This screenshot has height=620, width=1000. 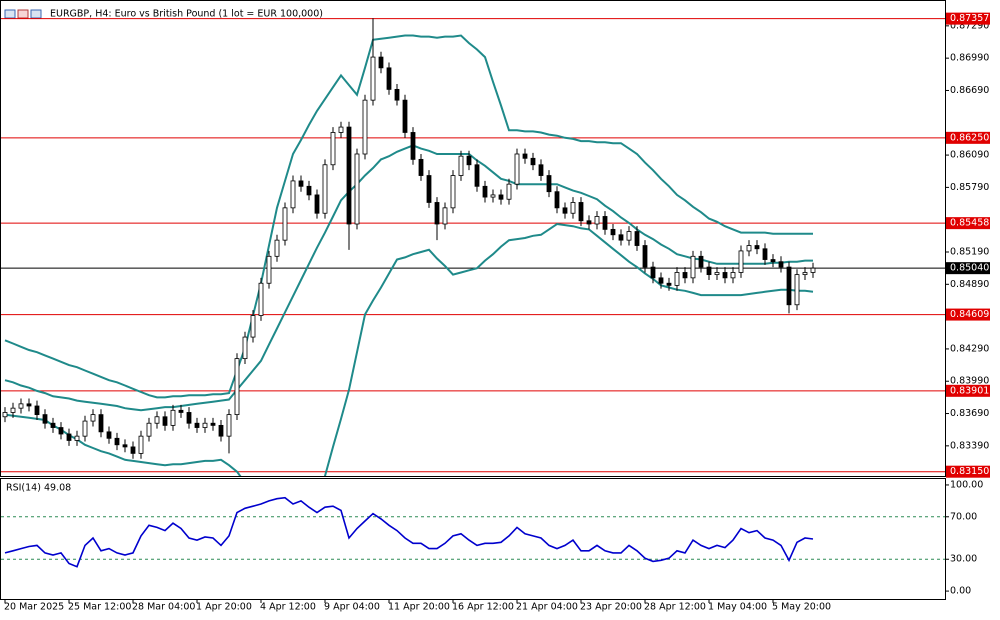 What do you see at coordinates (969, 413) in the screenshot?
I see `y-tick-label: 0.83690` at bounding box center [969, 413].